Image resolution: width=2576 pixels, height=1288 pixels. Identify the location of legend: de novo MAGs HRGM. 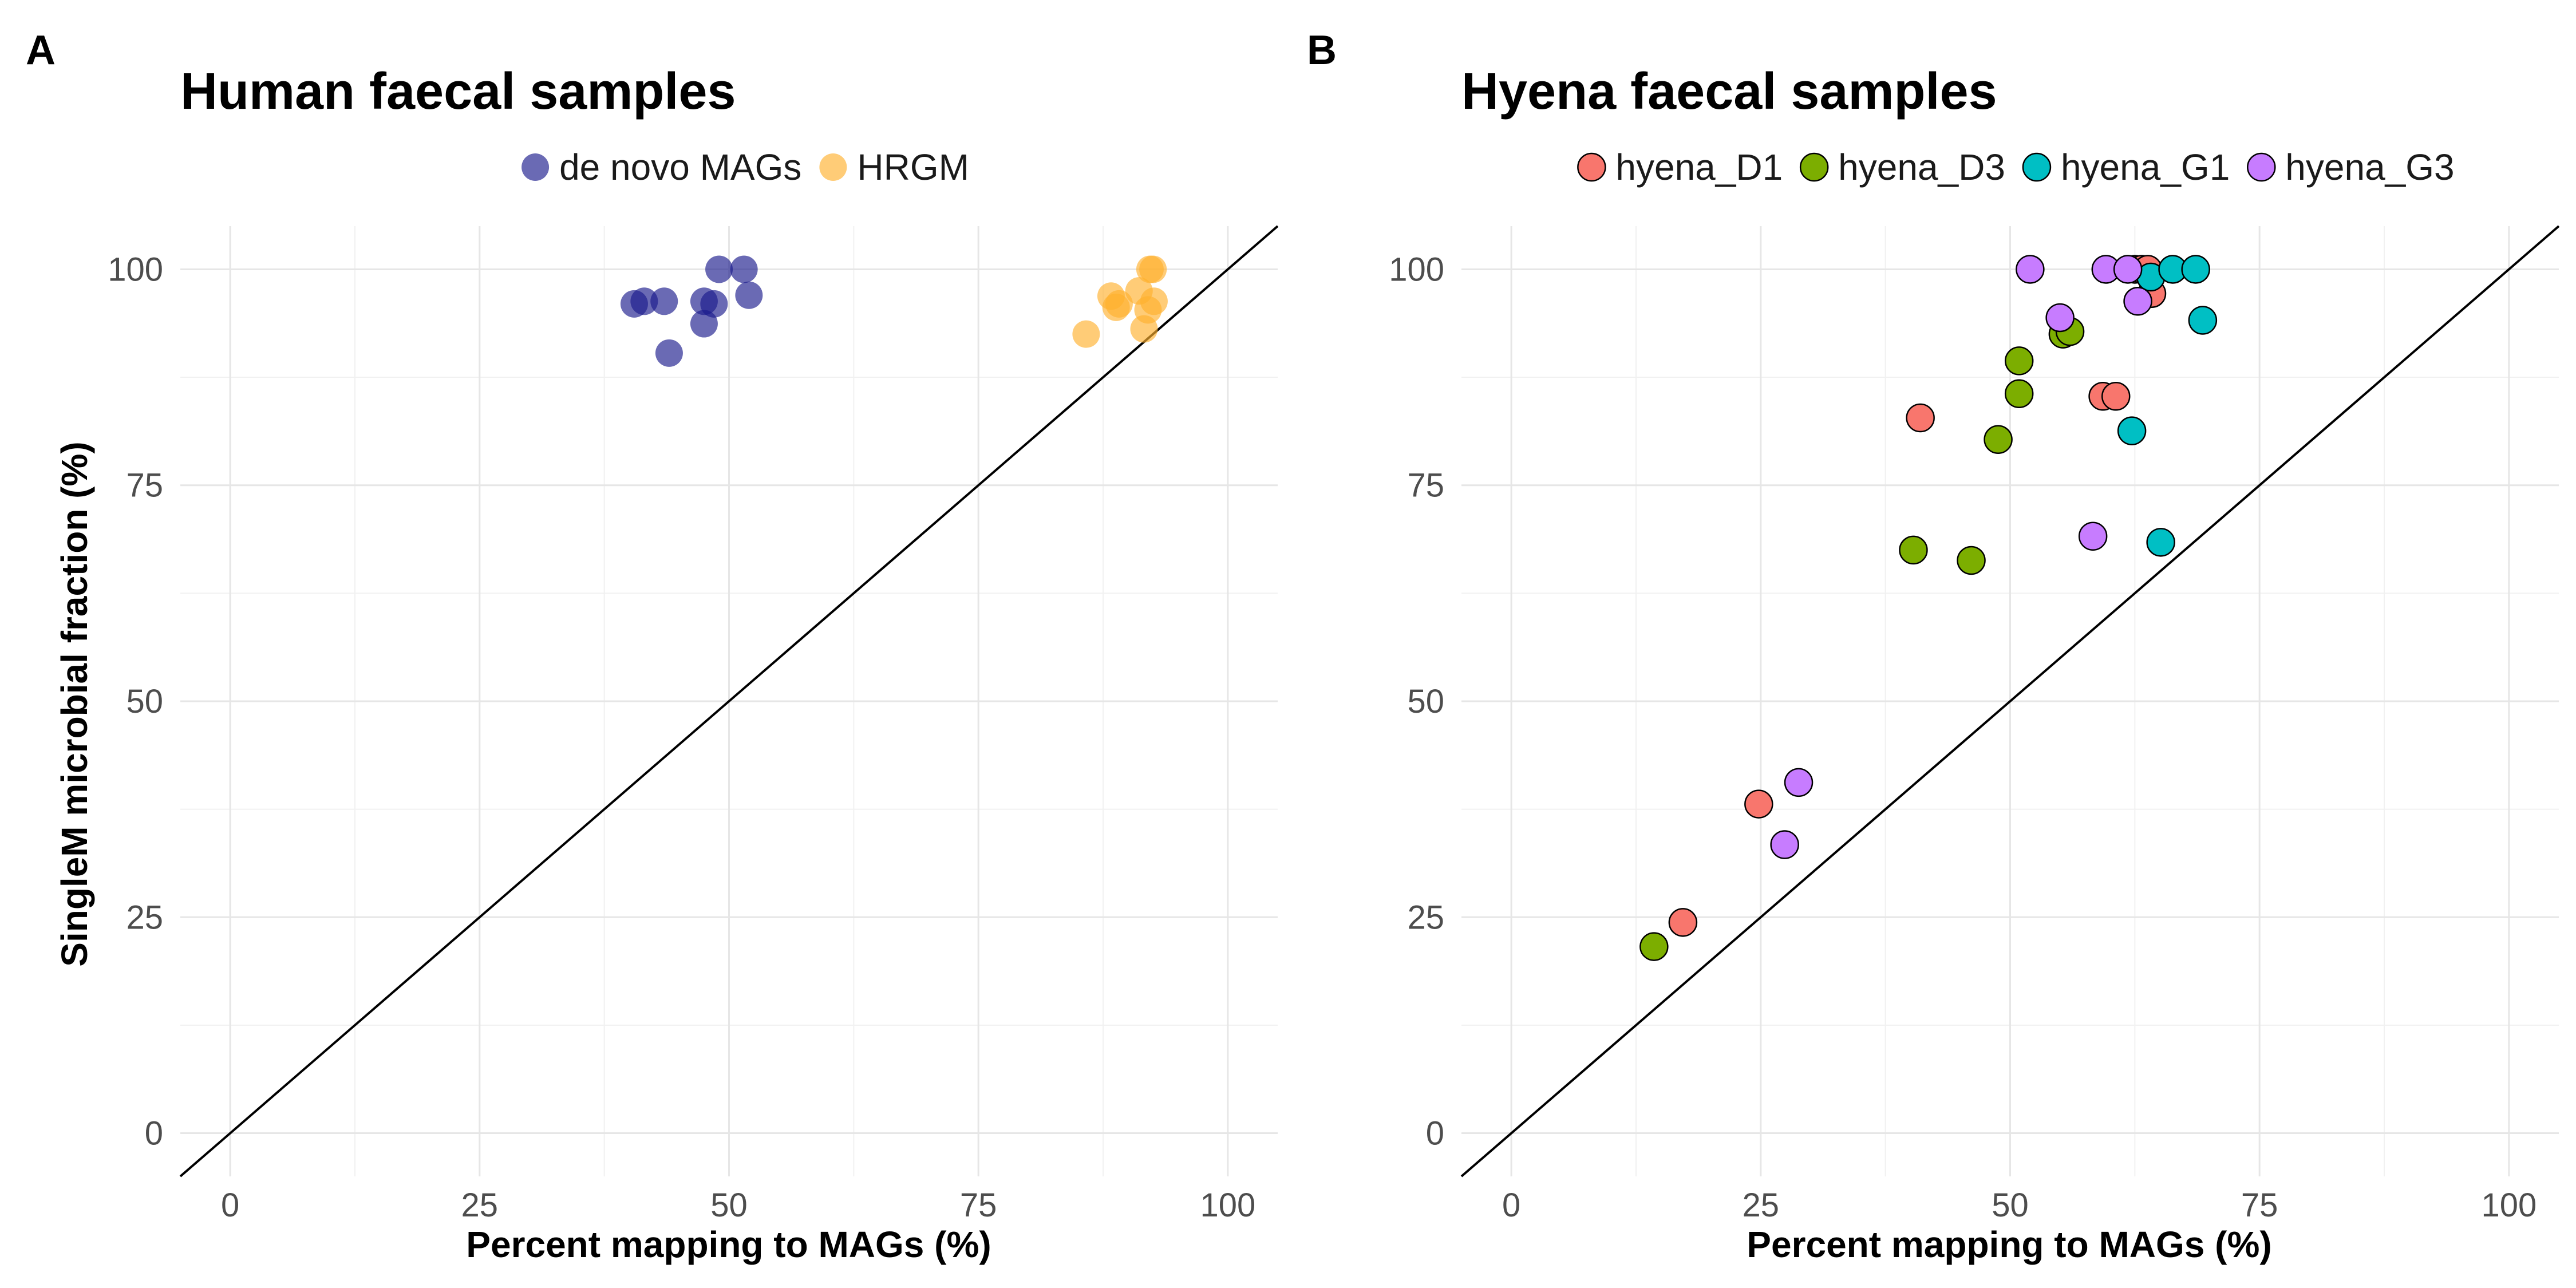
(745, 167).